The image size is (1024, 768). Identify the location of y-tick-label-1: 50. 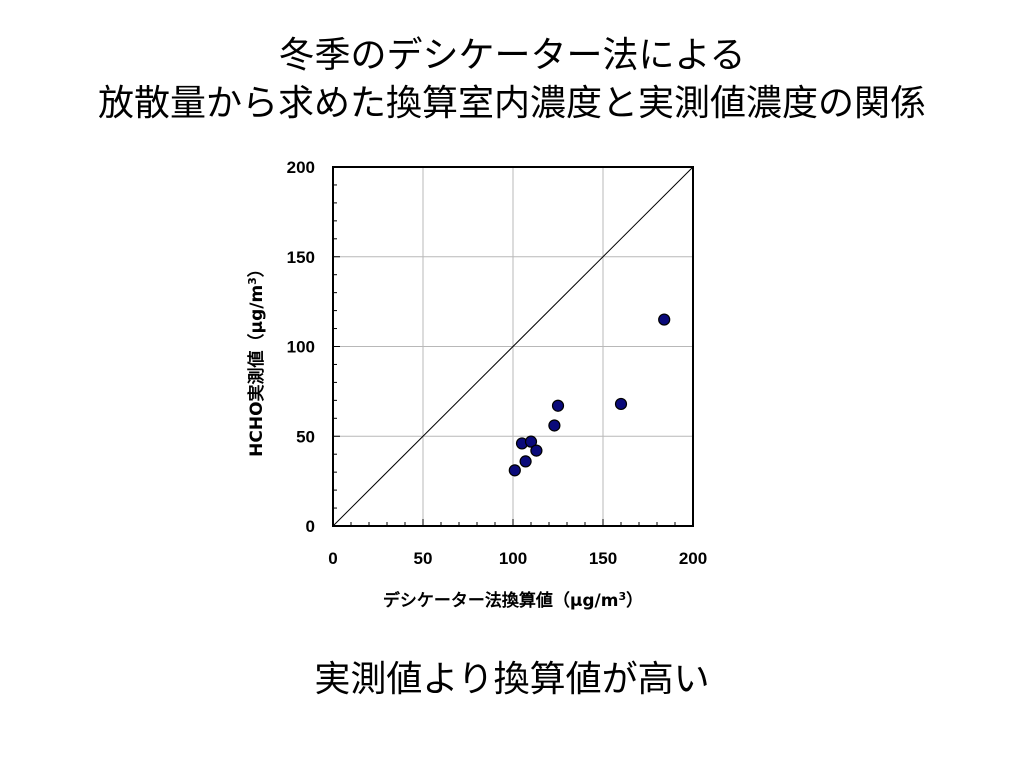
(305, 436).